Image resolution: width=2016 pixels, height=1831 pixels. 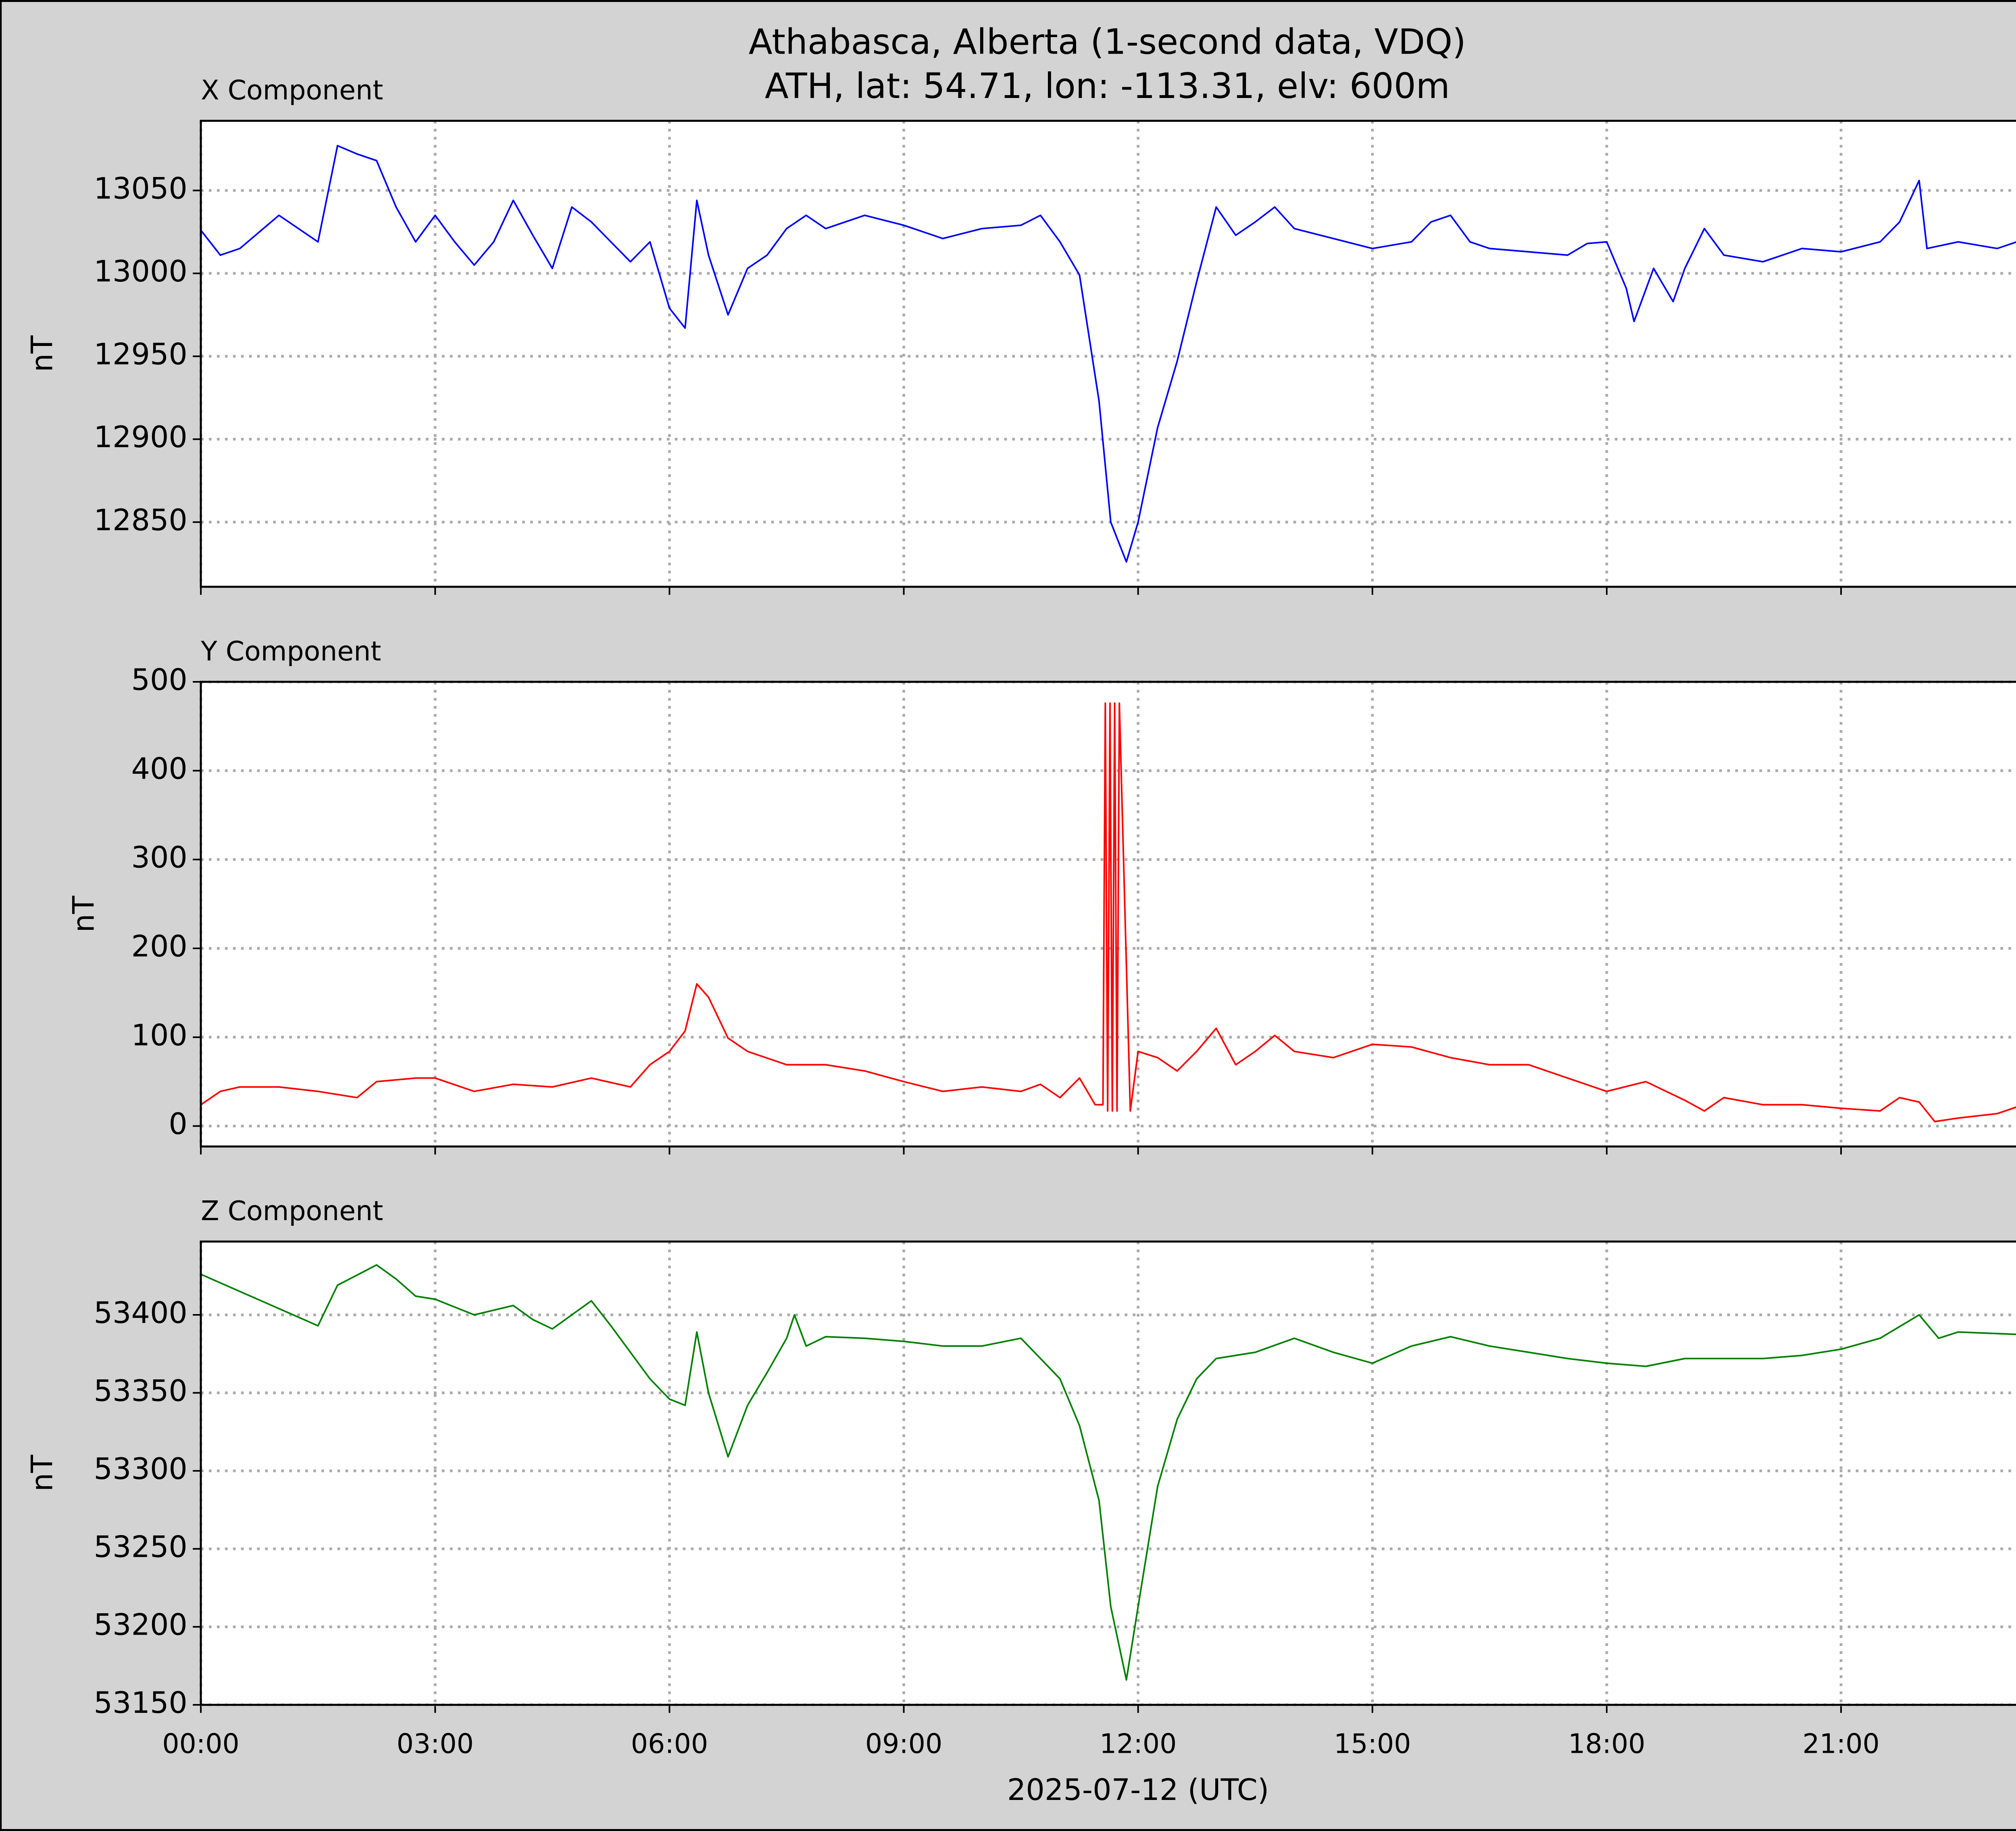 I want to click on y-tick-label: 300, so click(x=159, y=858).